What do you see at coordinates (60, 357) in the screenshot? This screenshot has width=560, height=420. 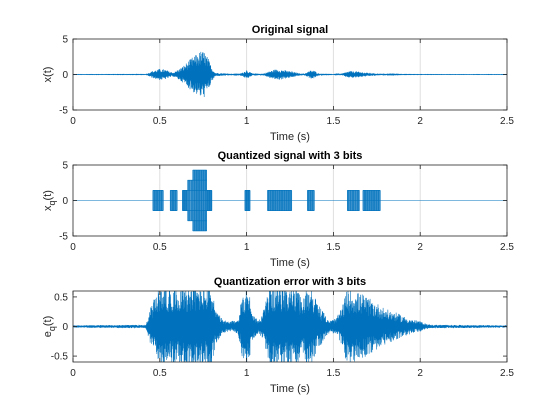 I see `y-tick-label: -0.5` at bounding box center [60, 357].